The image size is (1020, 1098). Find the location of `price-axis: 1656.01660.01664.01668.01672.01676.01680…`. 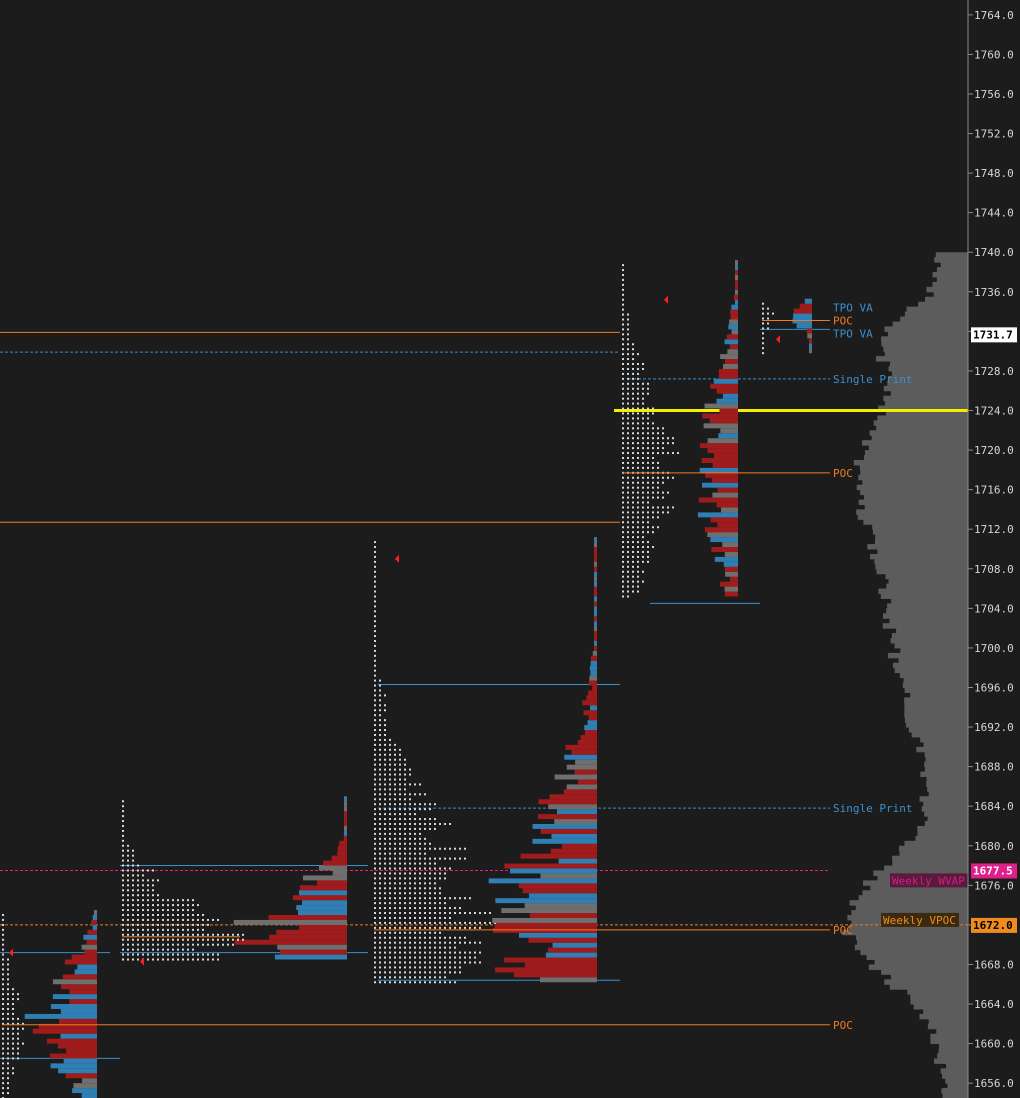

price-axis: 1656.01660.01664.01668.01672.01676.01680… is located at coordinates (992, 549).